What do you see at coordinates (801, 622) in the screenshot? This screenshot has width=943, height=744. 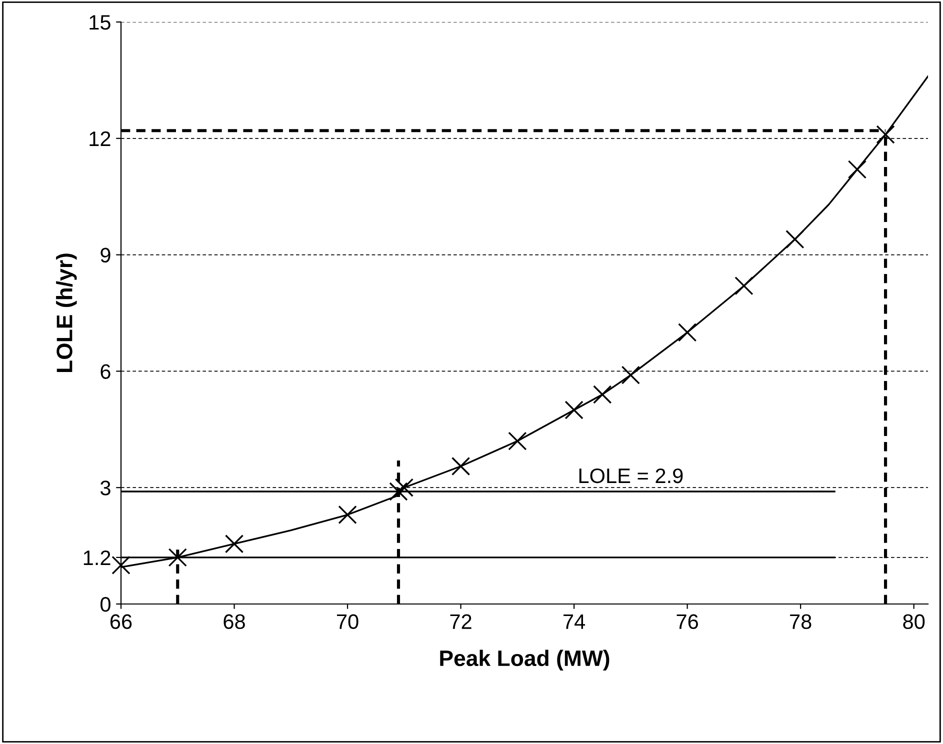 I see `x-tick-label: 78` at bounding box center [801, 622].